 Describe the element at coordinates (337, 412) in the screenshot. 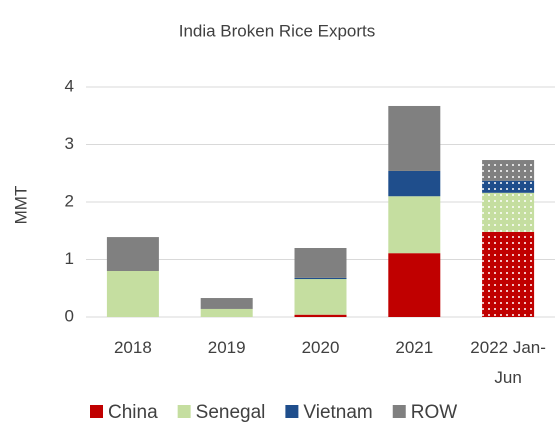

I see `legend-label: Vietnam` at that location.